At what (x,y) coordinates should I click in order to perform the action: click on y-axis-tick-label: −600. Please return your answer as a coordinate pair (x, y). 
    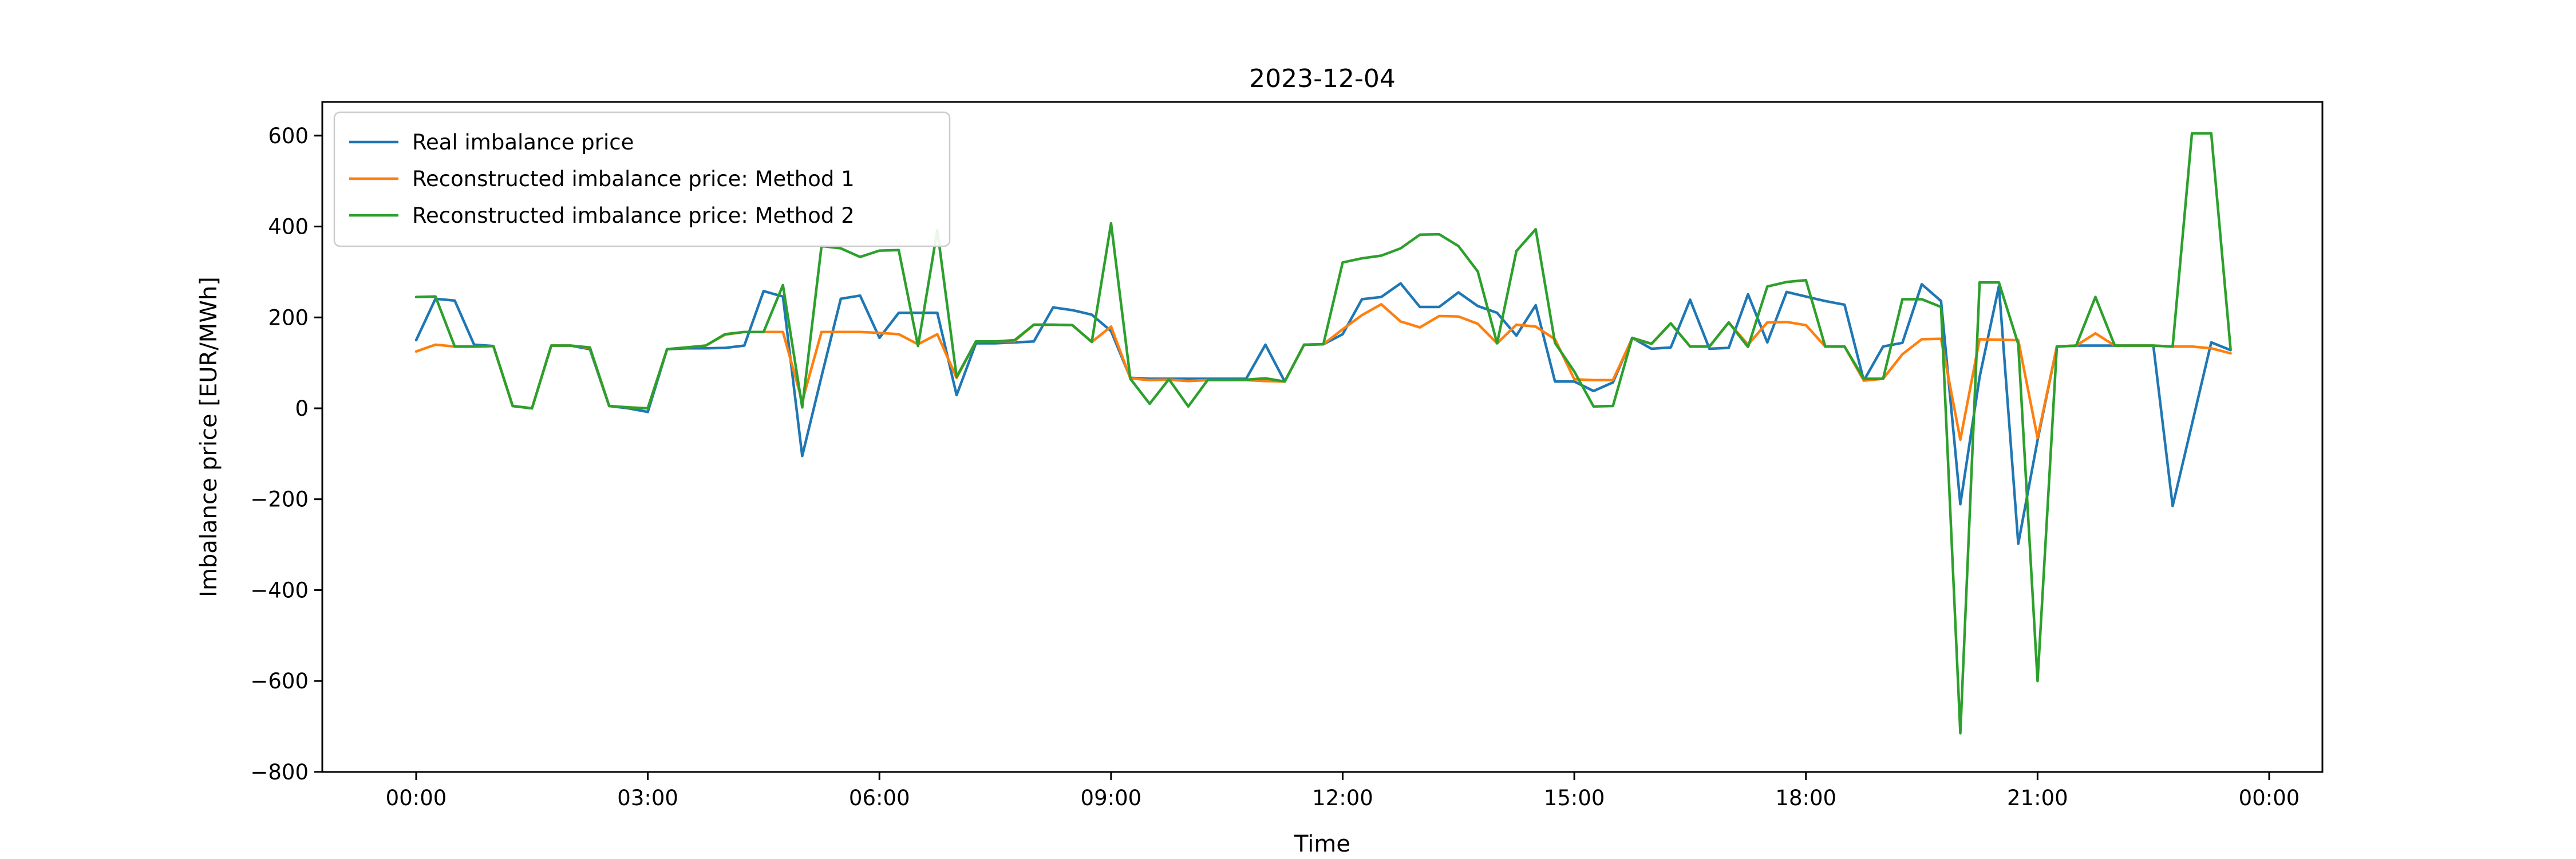
    Looking at the image, I should click on (279, 681).